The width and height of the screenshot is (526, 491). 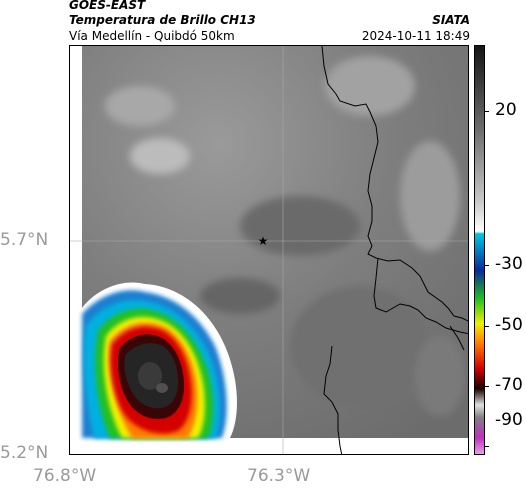 I want to click on colorbar-label: -50, so click(x=509, y=325).